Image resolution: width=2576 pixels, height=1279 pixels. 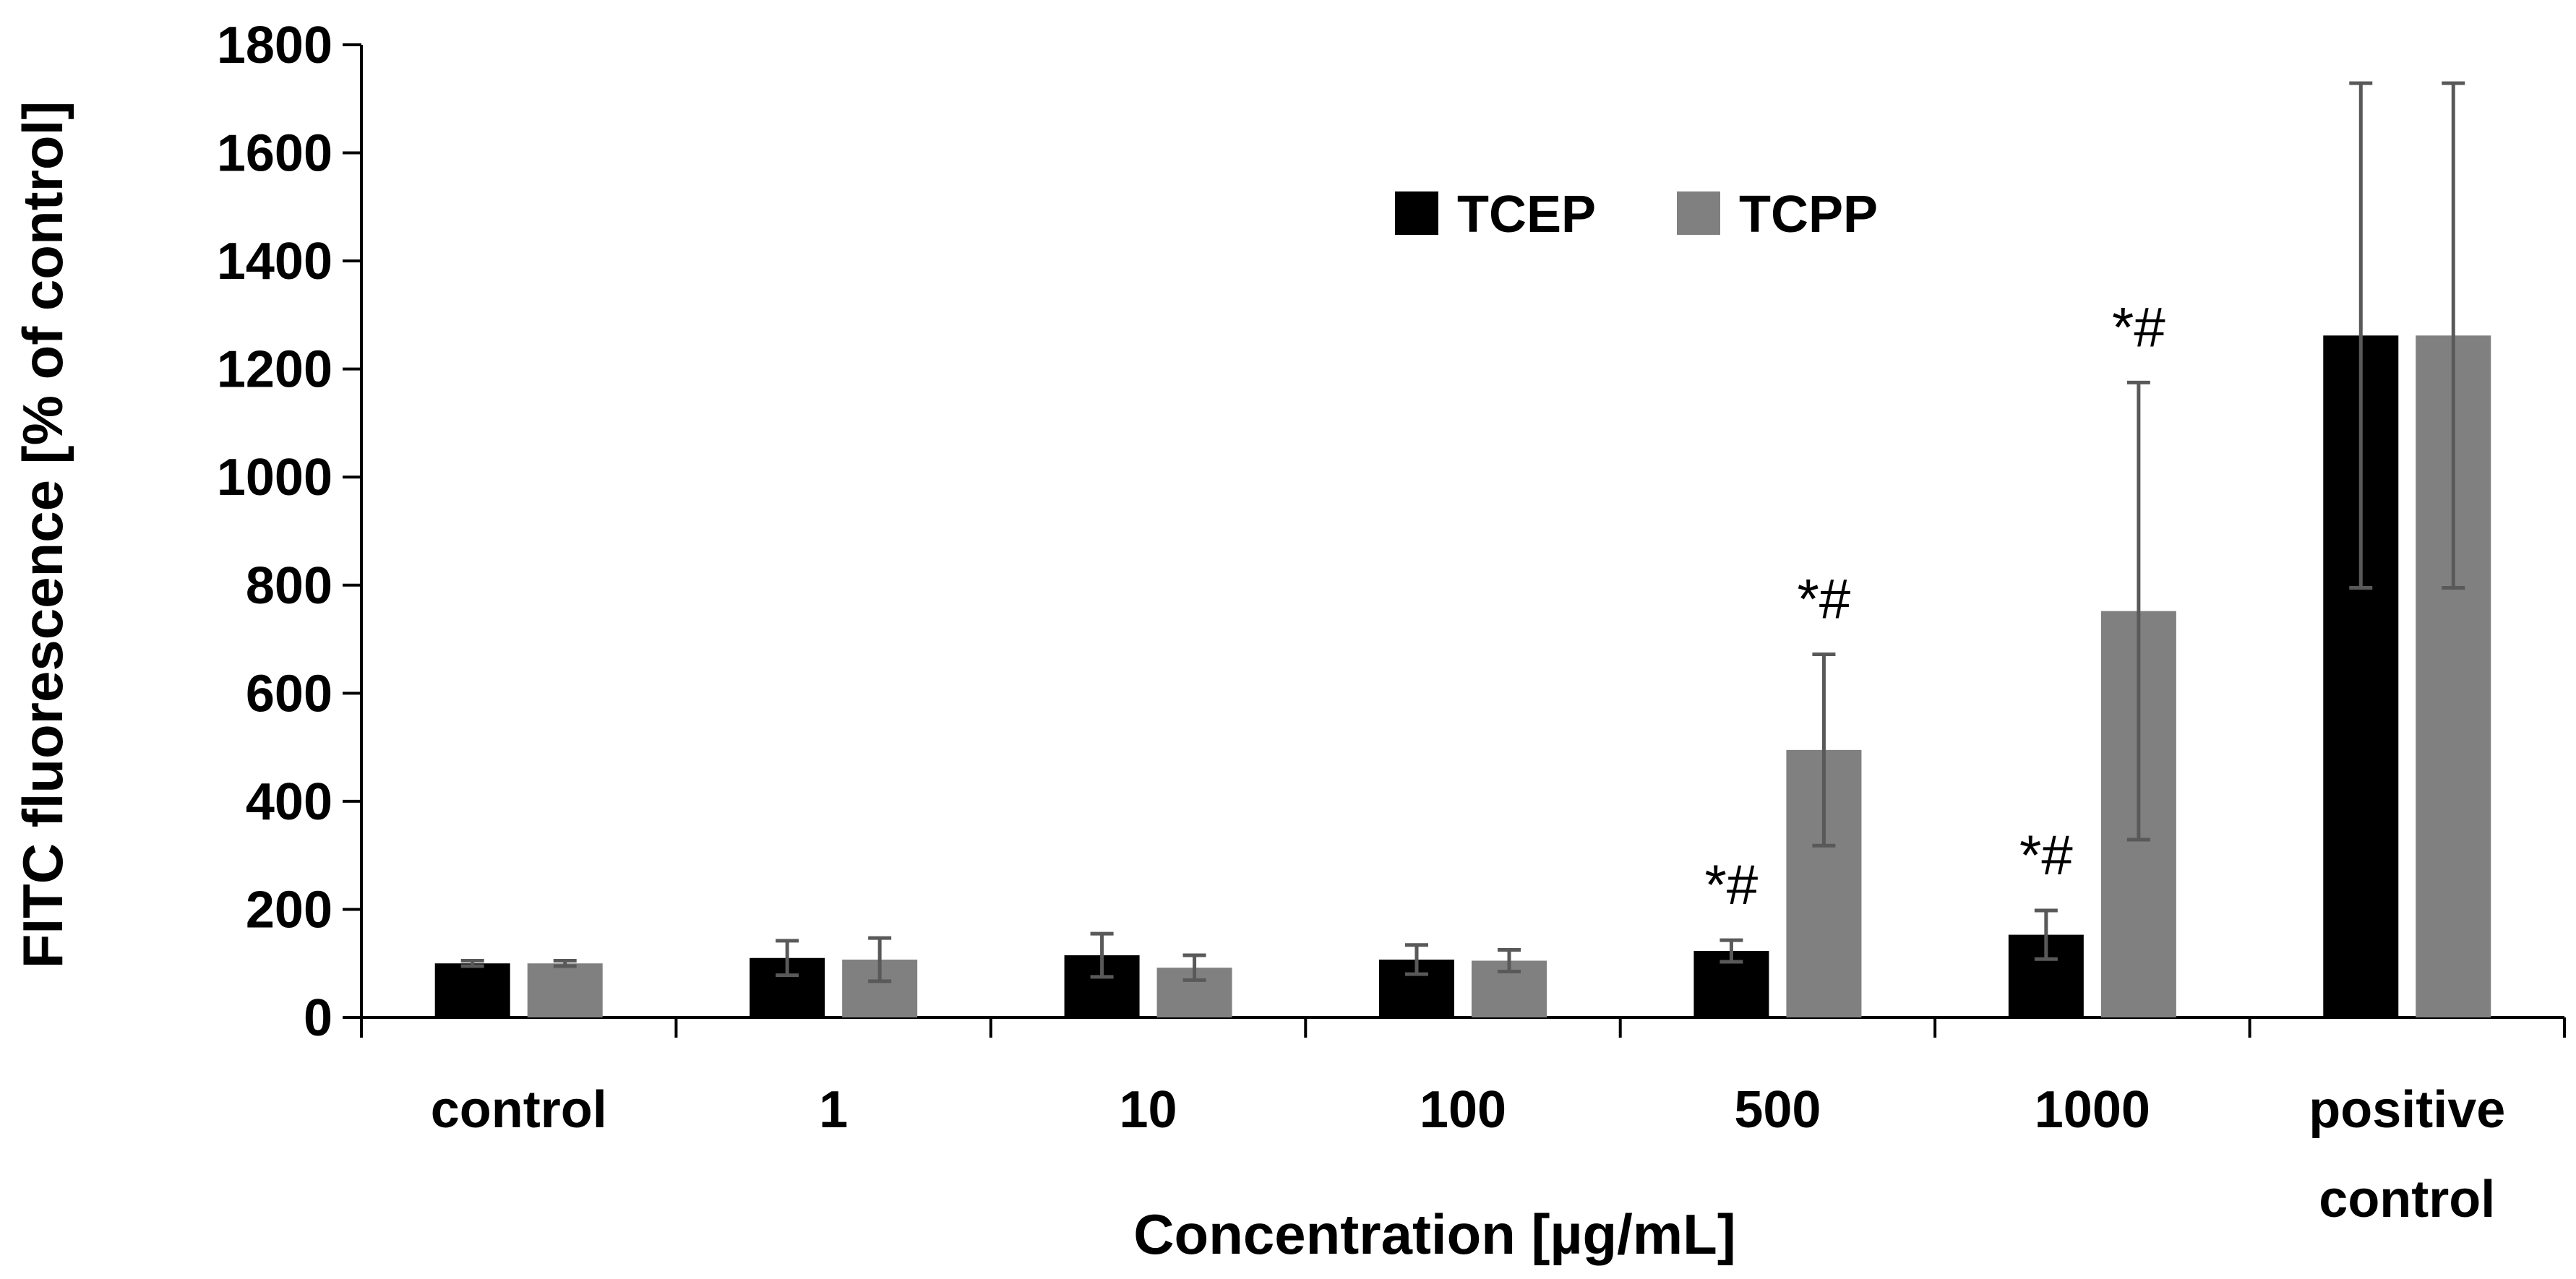 What do you see at coordinates (472, 963) in the screenshot?
I see `error-bar-tcep-control` at bounding box center [472, 963].